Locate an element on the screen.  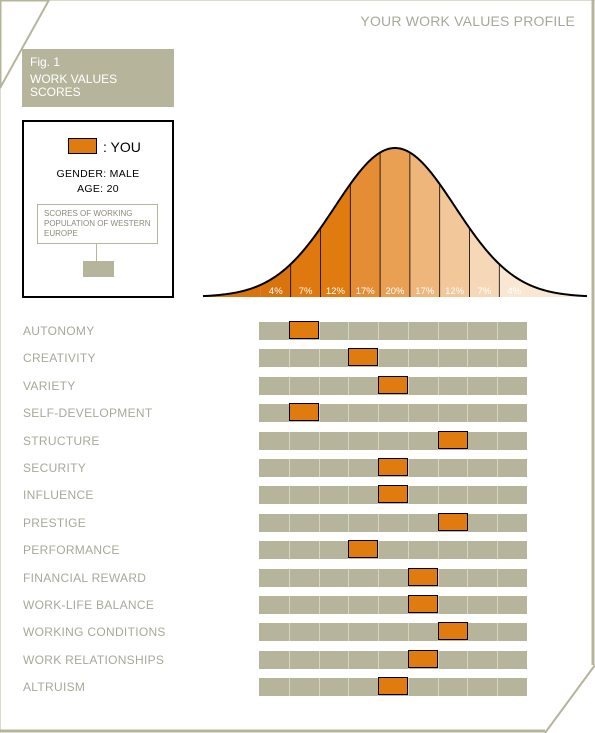
page-header-title: YOUR WORK VALUES PROFILE is located at coordinates (467, 21).